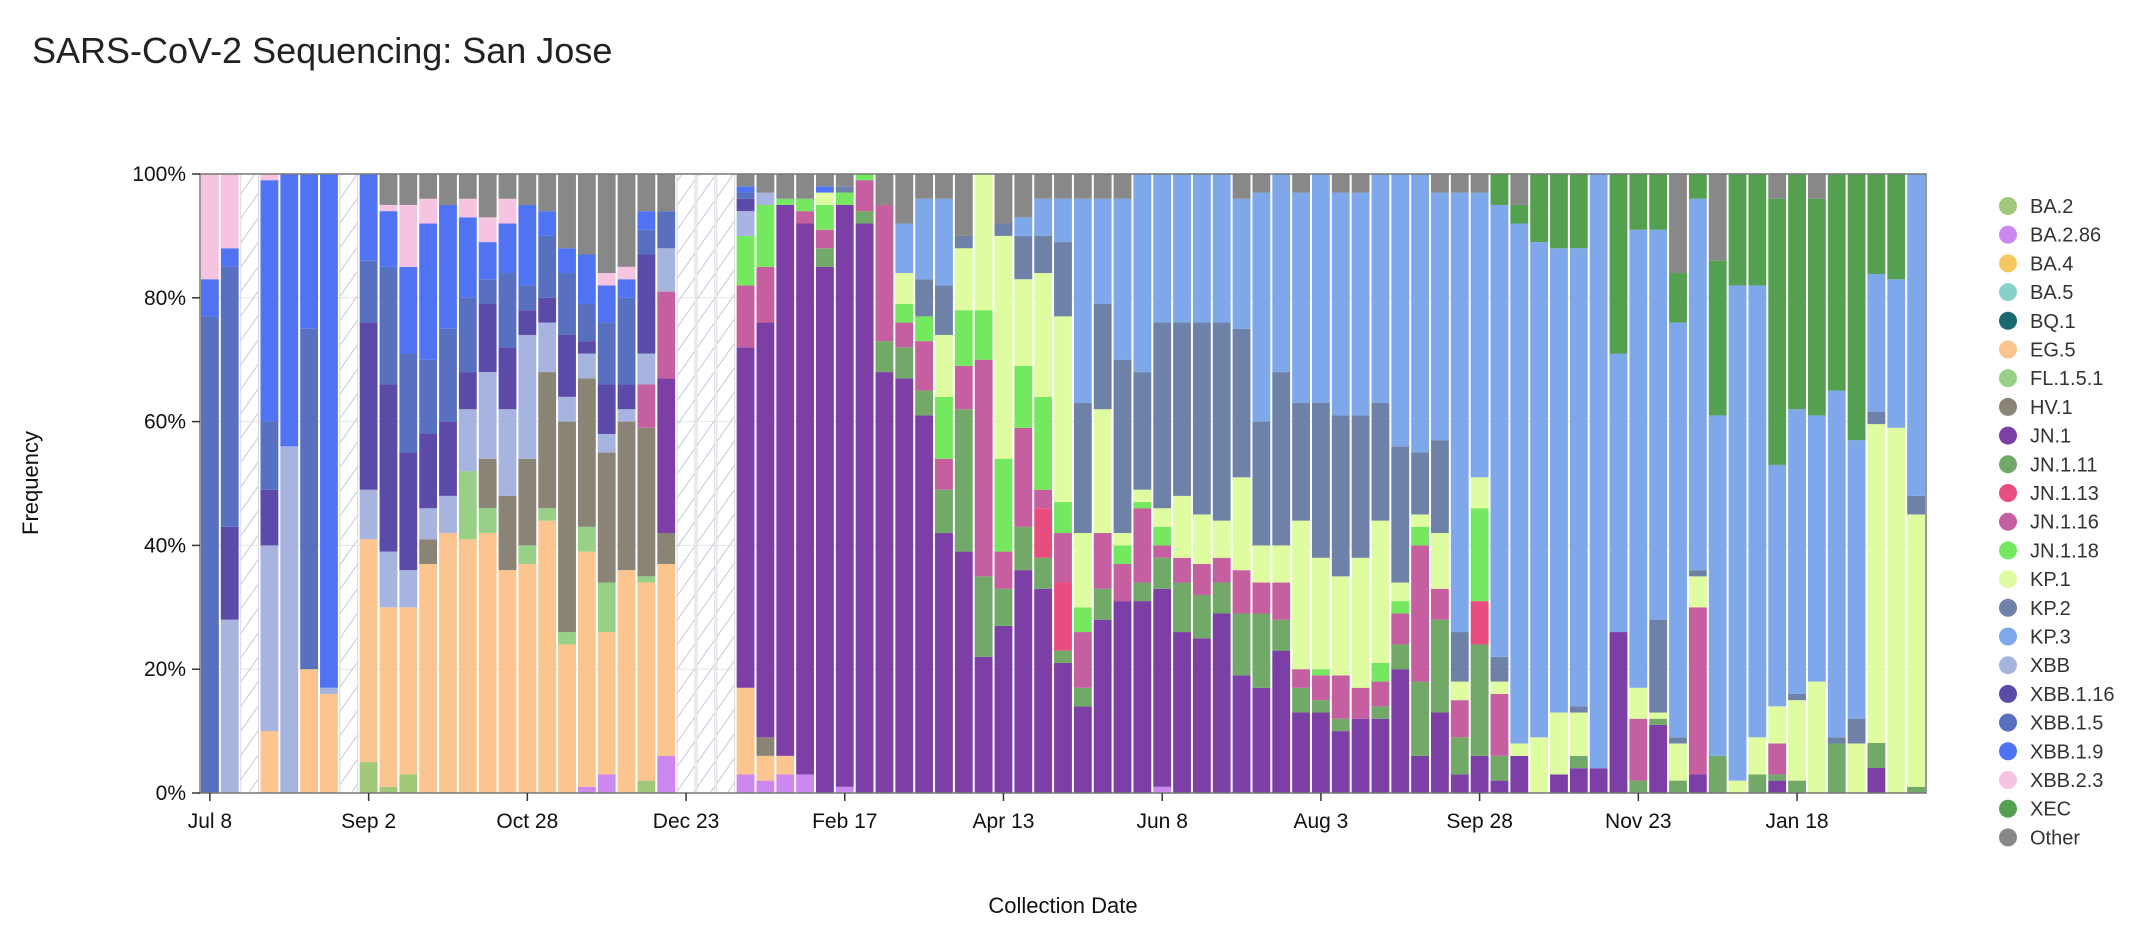 Image resolution: width=2138 pixels, height=930 pixels. Describe the element at coordinates (2049, 523) in the screenshot. I see `legend-item-jn-1-16: JN.1.16` at that location.